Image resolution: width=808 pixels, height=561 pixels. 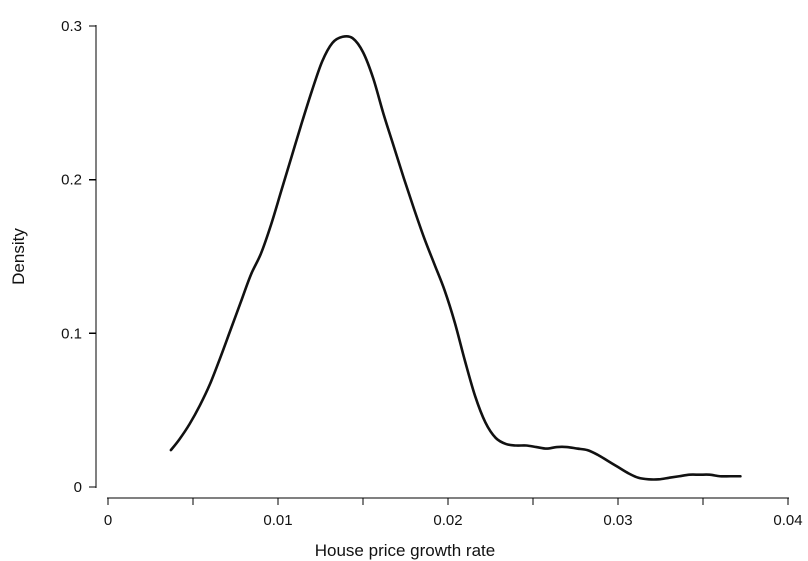 I want to click on y-tick-label-3: 0.3, so click(x=71, y=26).